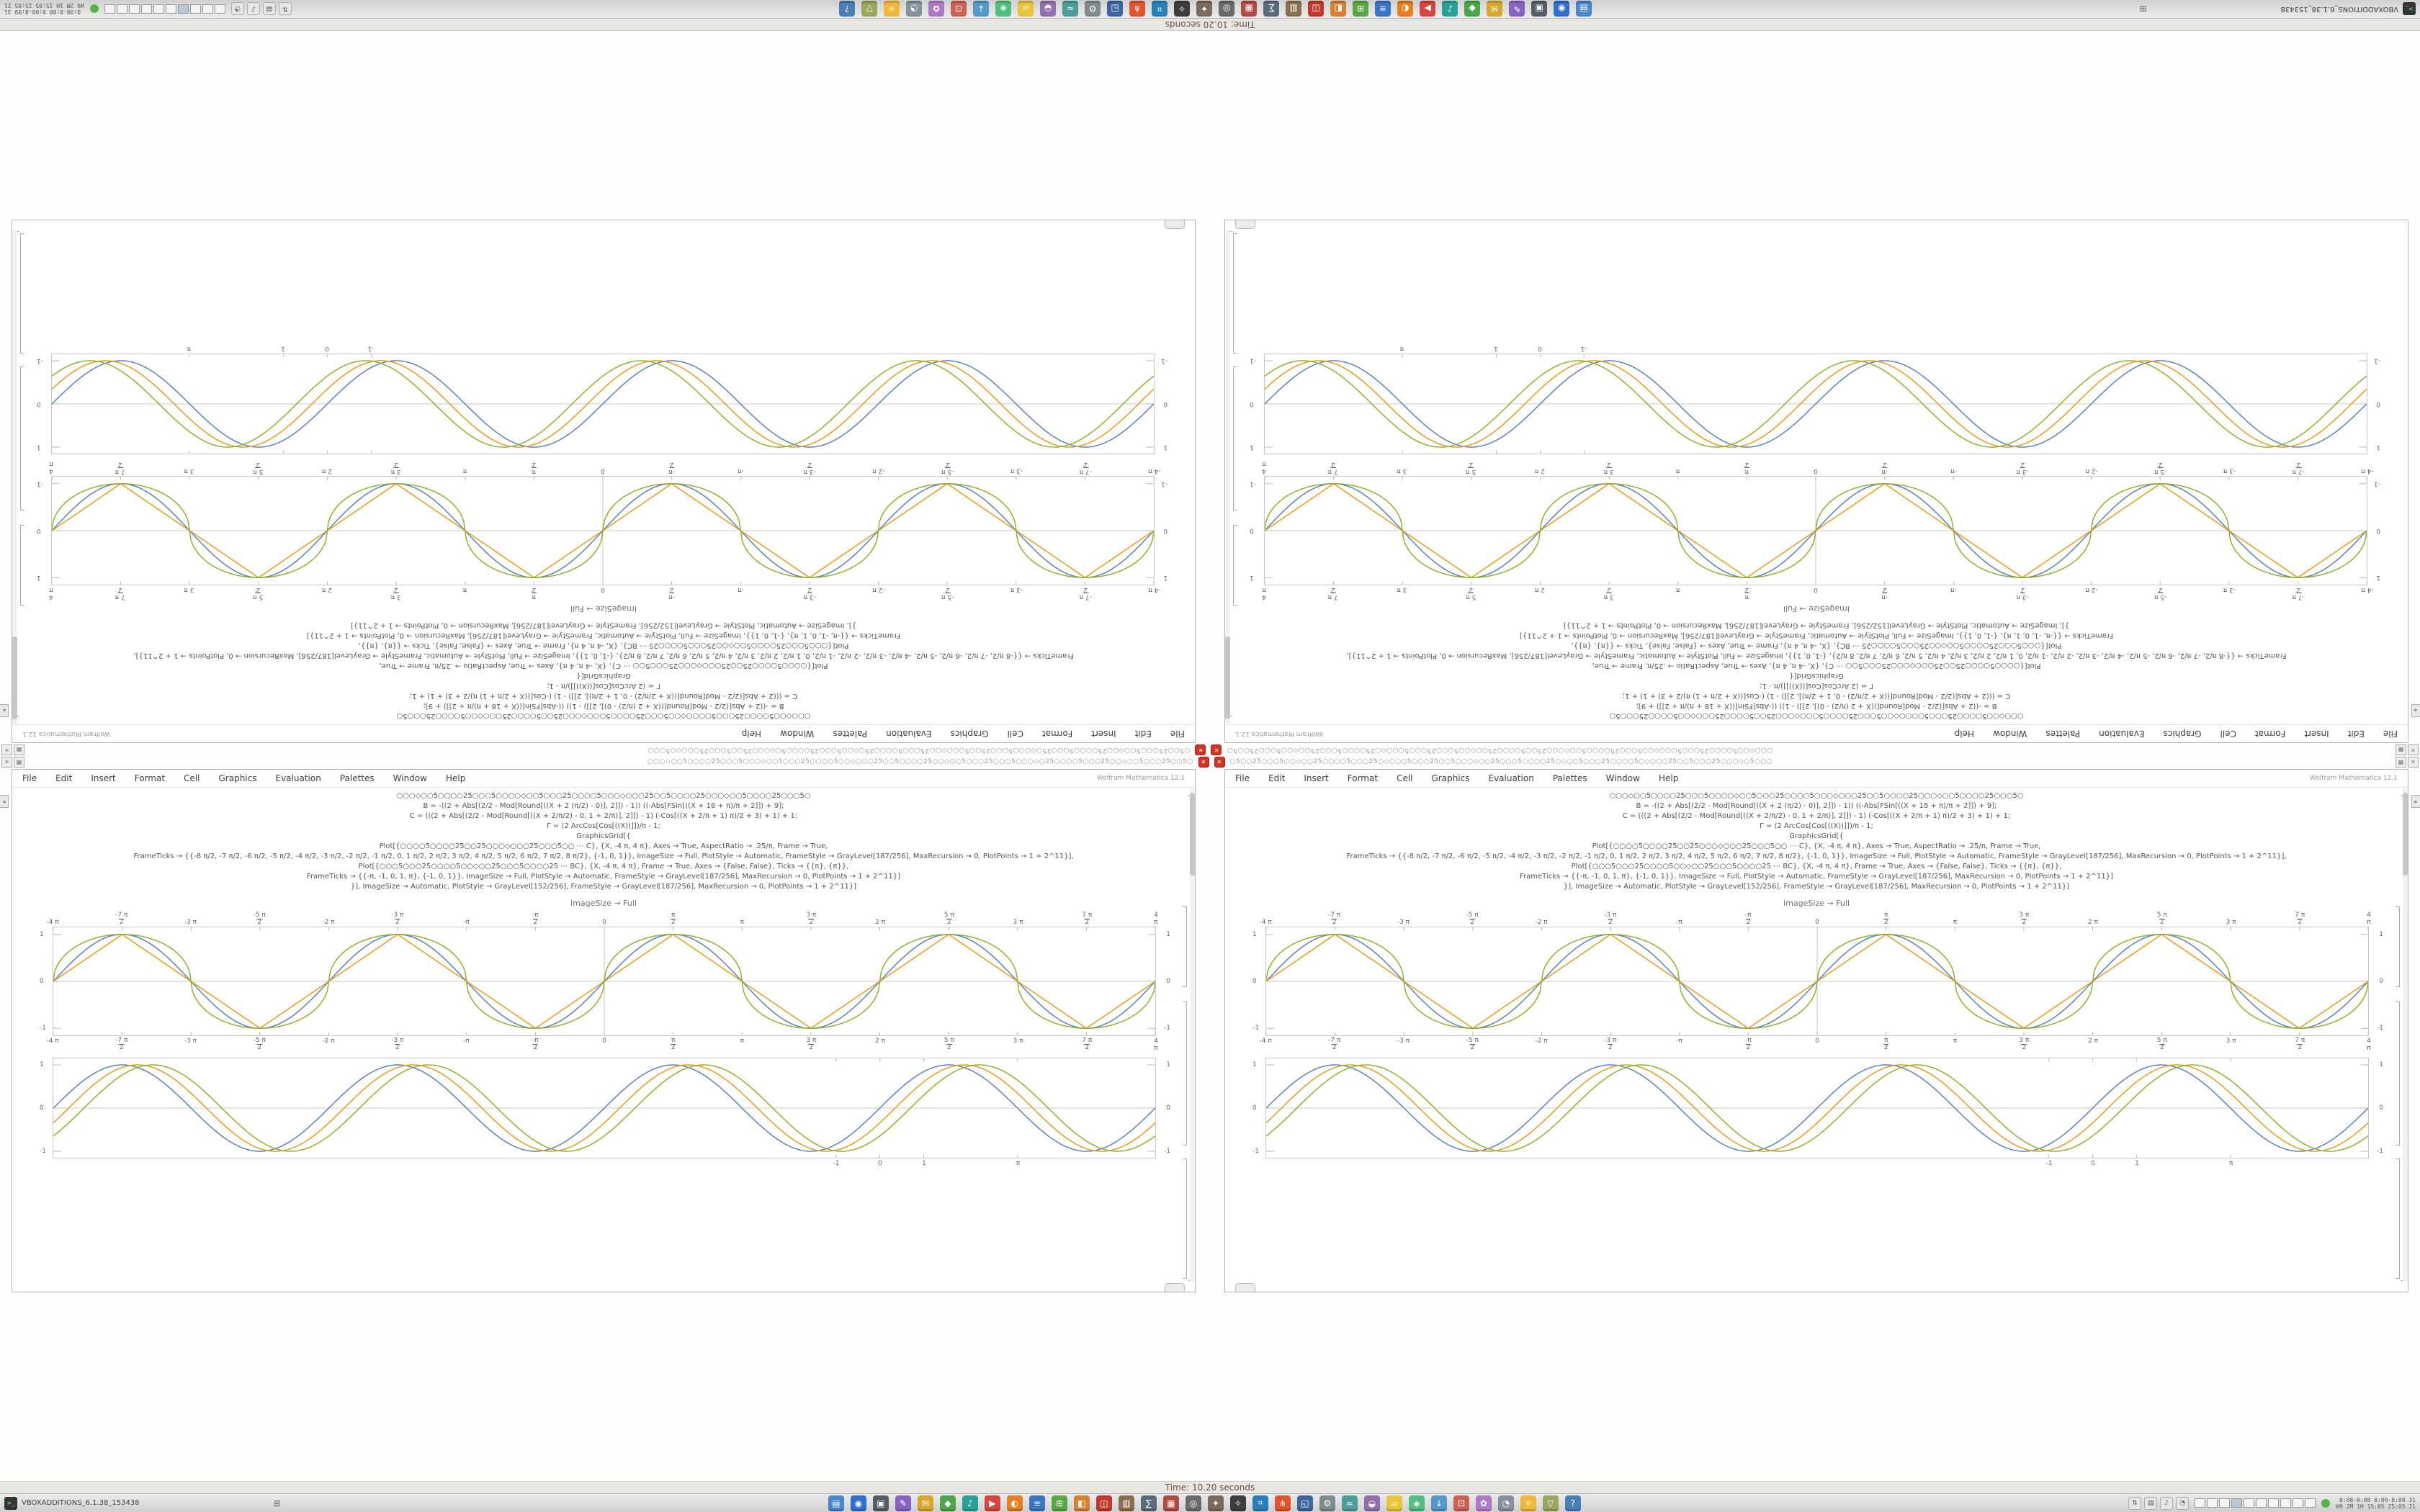 This screenshot has height=1512, width=2420. Describe the element at coordinates (1540, 9) in the screenshot. I see `terminal-app-icon: ▣` at that location.